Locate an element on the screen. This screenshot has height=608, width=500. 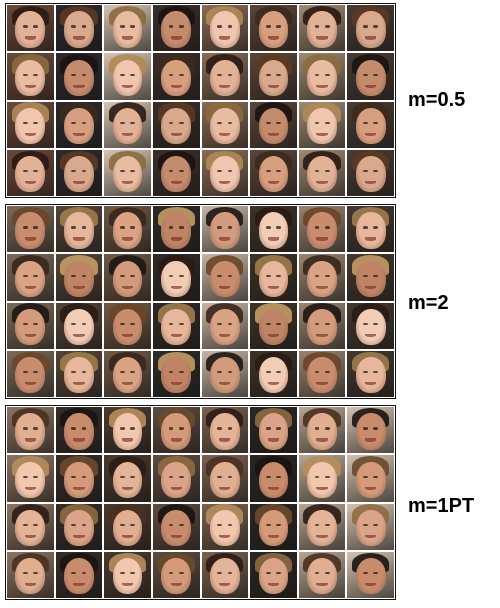
panel-label-m05: m=0.5 is located at coordinates (437, 100).